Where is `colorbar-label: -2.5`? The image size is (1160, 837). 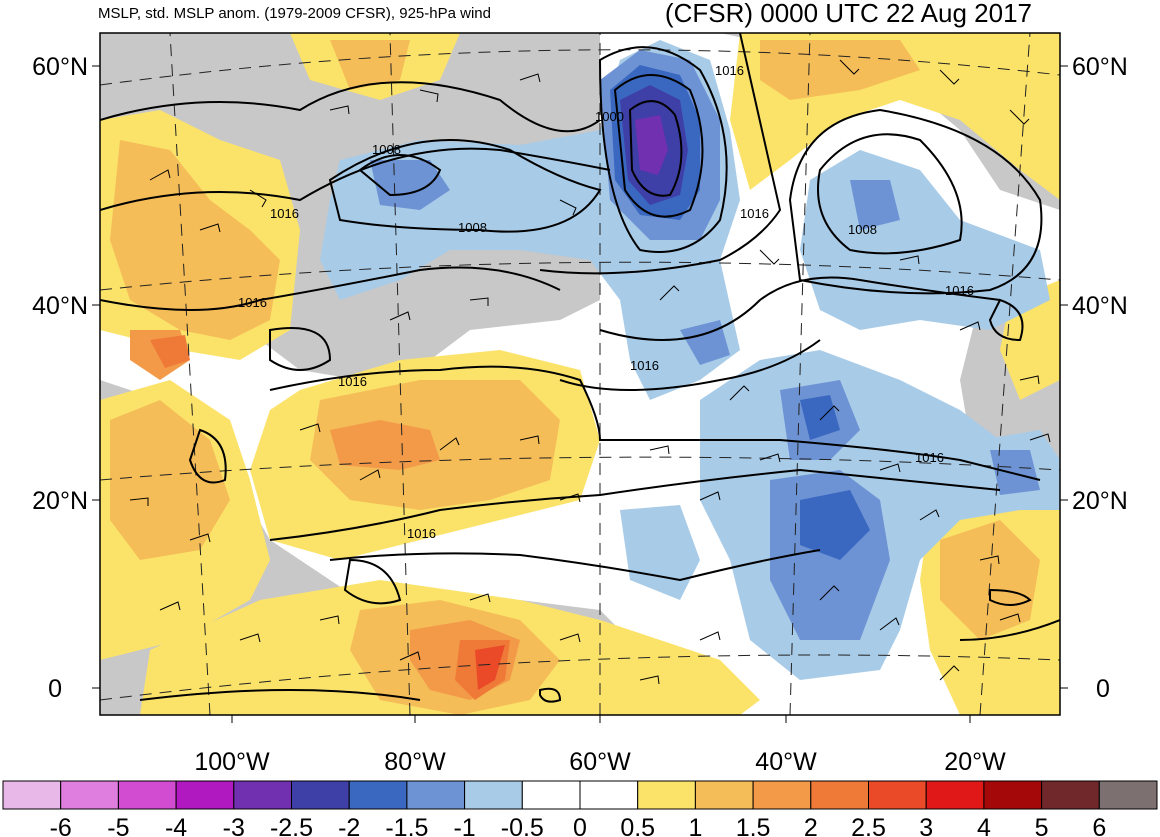 colorbar-label: -2.5 is located at coordinates (291, 825).